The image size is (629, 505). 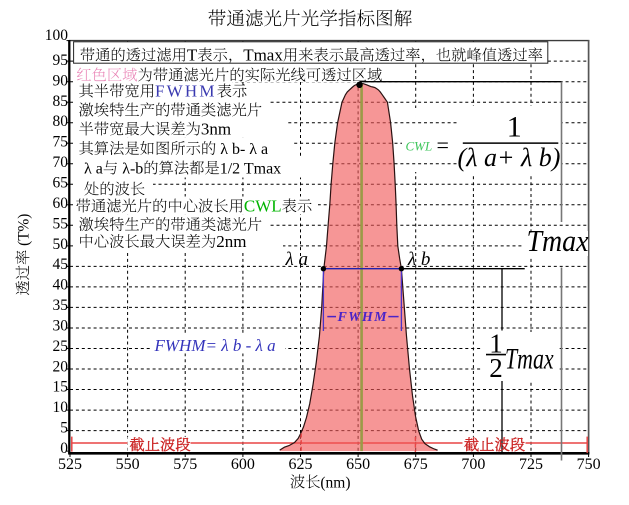 I want to click on svg-text: 90, so click(x=61, y=80).